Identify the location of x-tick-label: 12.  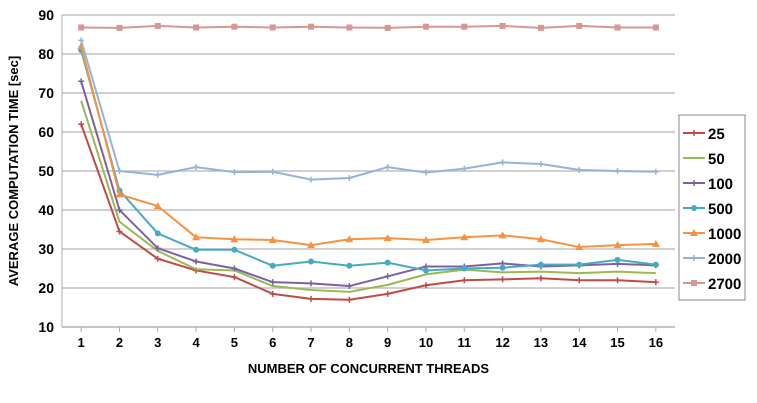
(502, 342).